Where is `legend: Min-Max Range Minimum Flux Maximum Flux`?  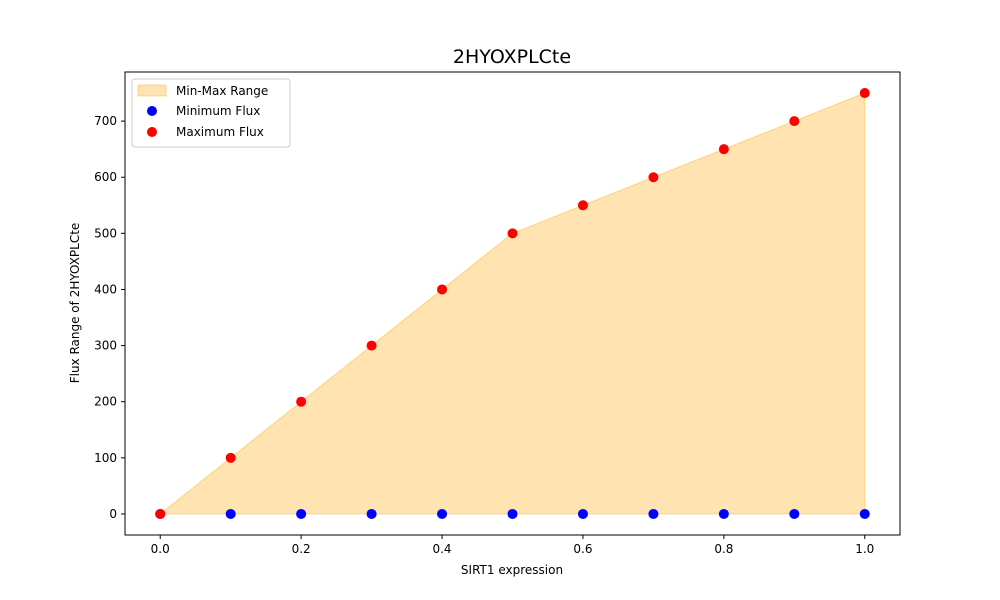 legend: Min-Max Range Minimum Flux Maximum Flux is located at coordinates (211, 113).